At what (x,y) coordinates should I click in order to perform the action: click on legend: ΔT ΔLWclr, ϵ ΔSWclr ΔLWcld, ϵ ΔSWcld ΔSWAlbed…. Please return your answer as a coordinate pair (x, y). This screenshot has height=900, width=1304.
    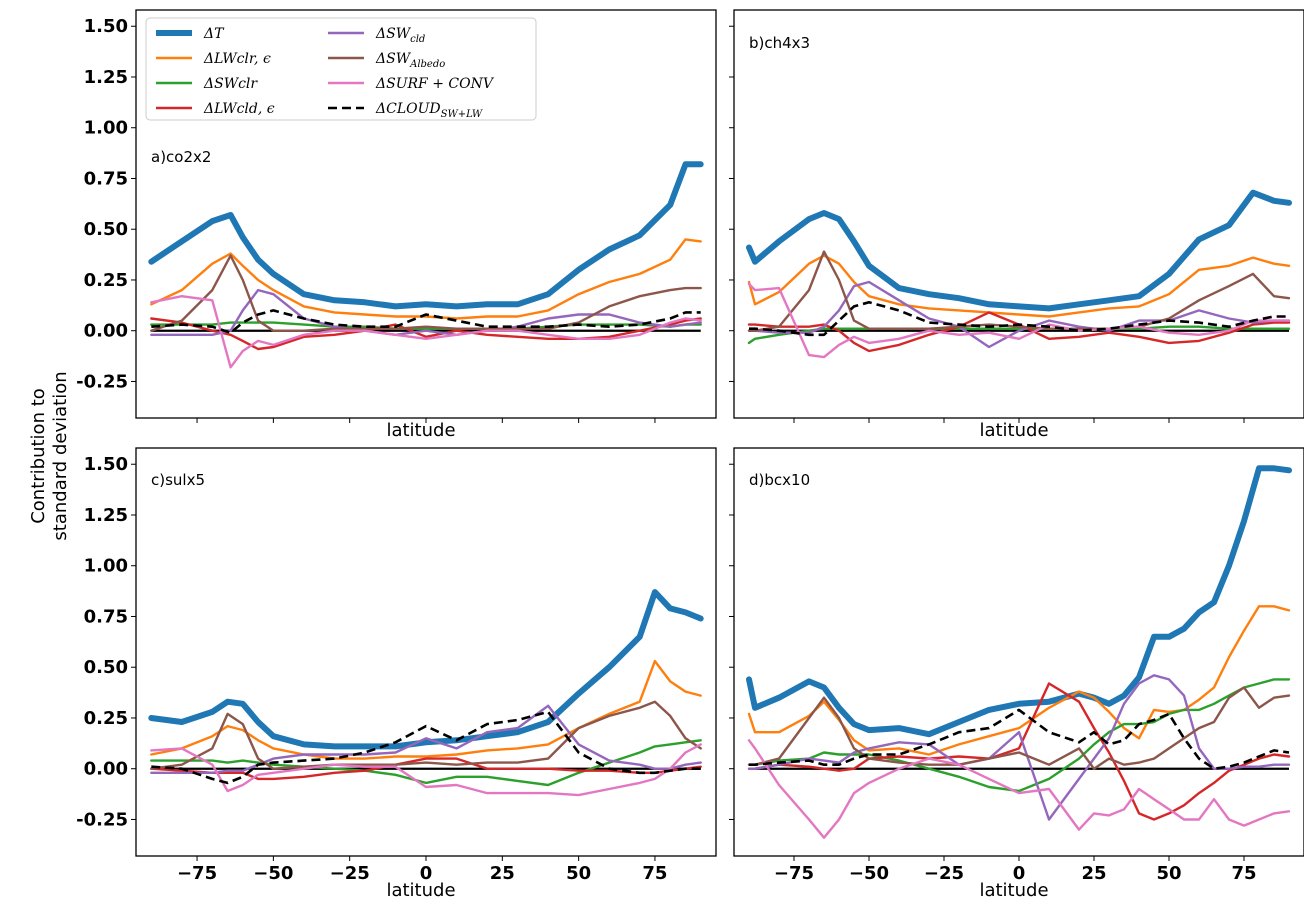
    Looking at the image, I should click on (341, 69).